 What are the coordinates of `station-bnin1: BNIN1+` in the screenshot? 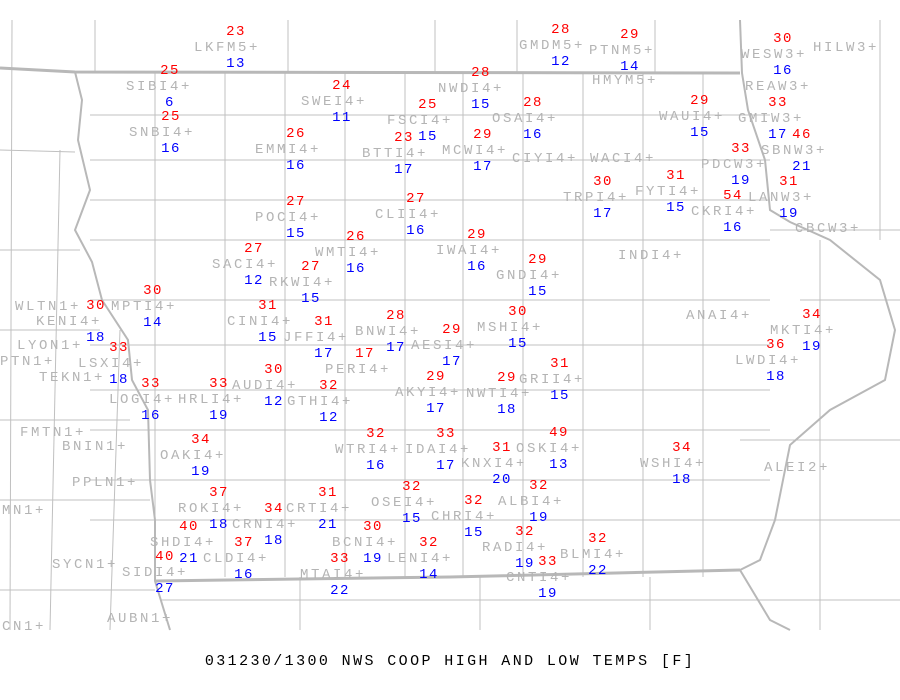 It's located at (95, 447).